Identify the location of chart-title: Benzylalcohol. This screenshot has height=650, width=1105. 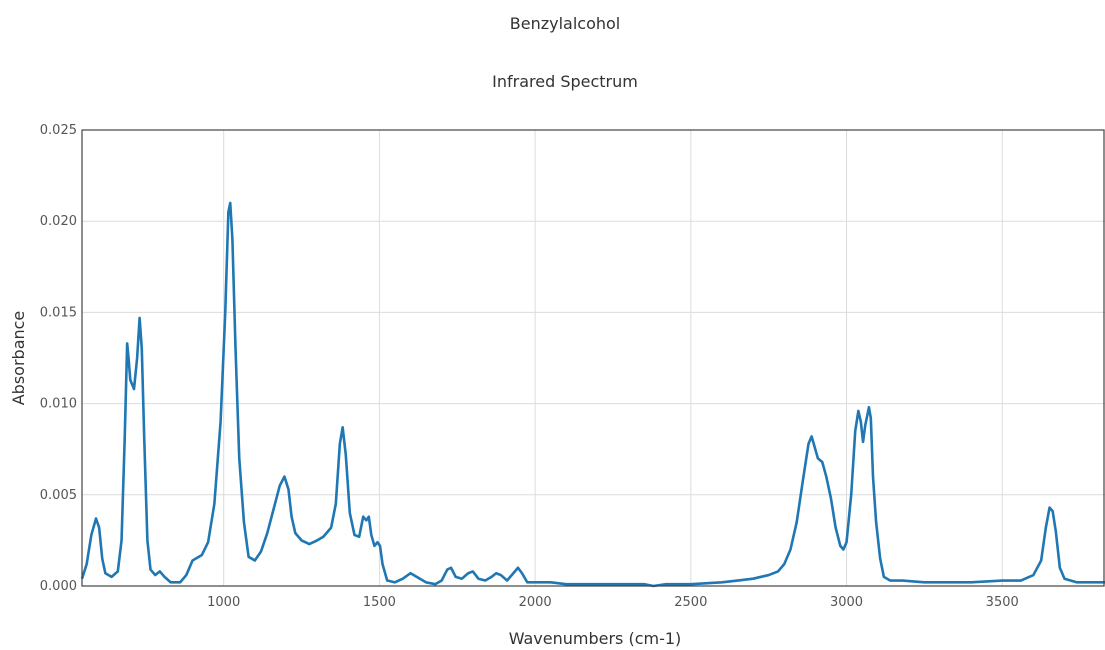
(565, 23).